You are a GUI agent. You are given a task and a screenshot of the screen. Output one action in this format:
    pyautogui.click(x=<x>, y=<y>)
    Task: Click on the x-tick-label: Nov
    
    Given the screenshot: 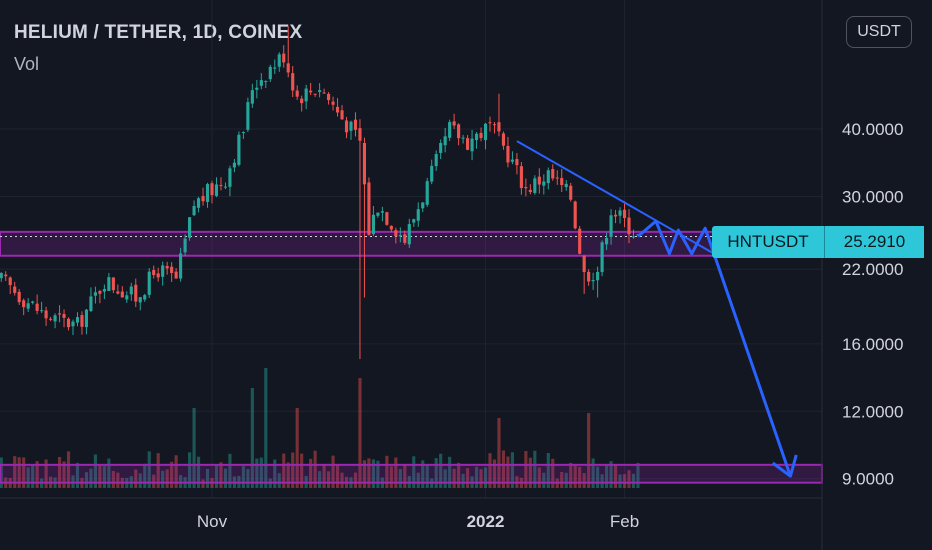 What is the action you would take?
    pyautogui.click(x=212, y=521)
    